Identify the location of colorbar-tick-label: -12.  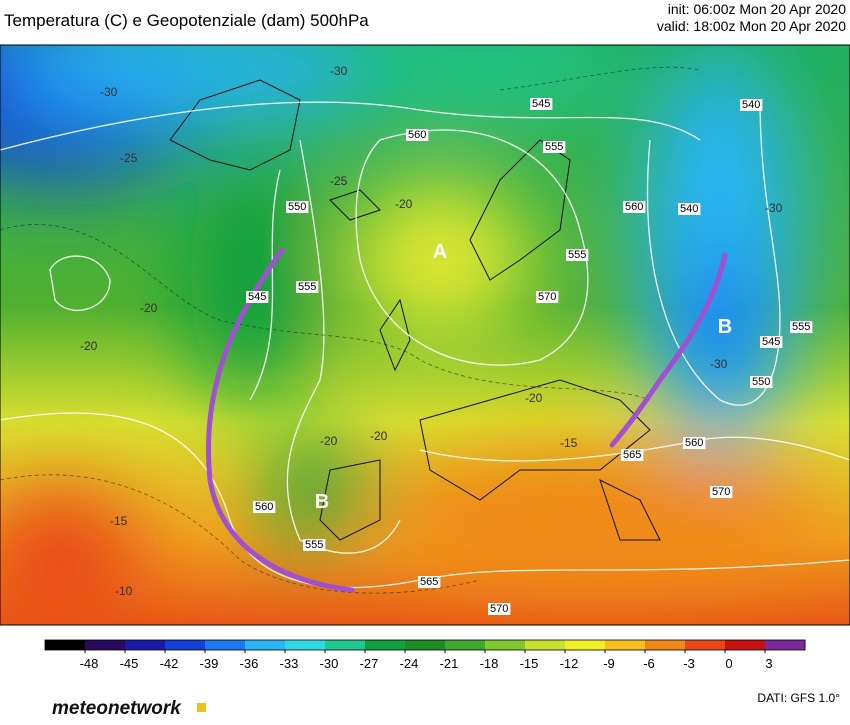
(569, 663).